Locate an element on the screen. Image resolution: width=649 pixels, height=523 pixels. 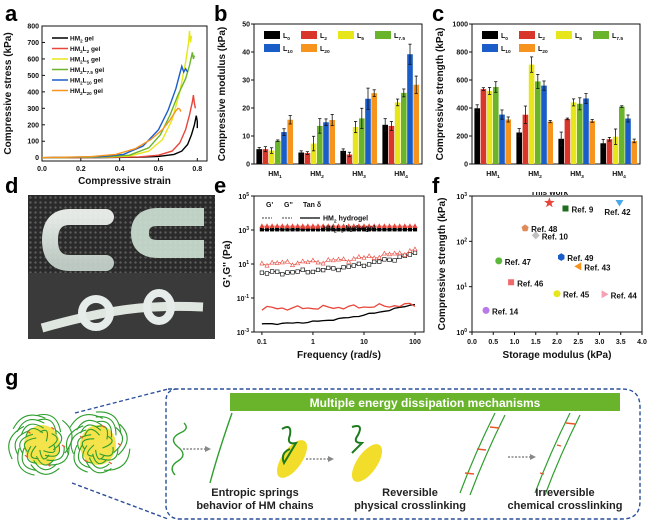
x-tick-label: 1.0 is located at coordinates (515, 342).